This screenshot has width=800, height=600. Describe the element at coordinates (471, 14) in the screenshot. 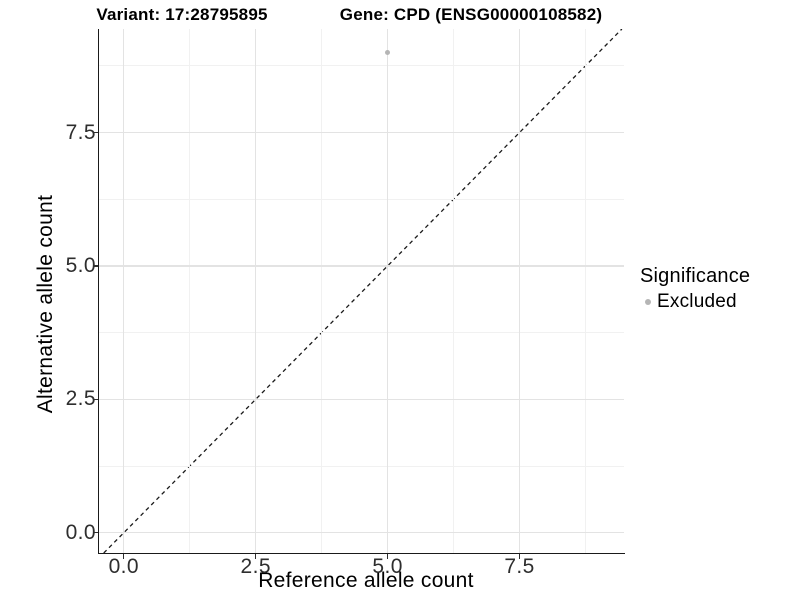

I see `plot-title-gene: Gene: CPD (ENSG00000108582)` at that location.